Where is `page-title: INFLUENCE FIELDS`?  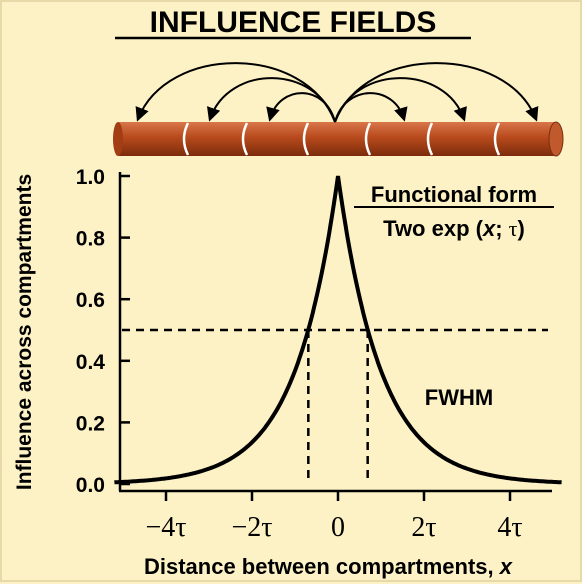
page-title: INFLUENCE FIELDS is located at coordinates (293, 22).